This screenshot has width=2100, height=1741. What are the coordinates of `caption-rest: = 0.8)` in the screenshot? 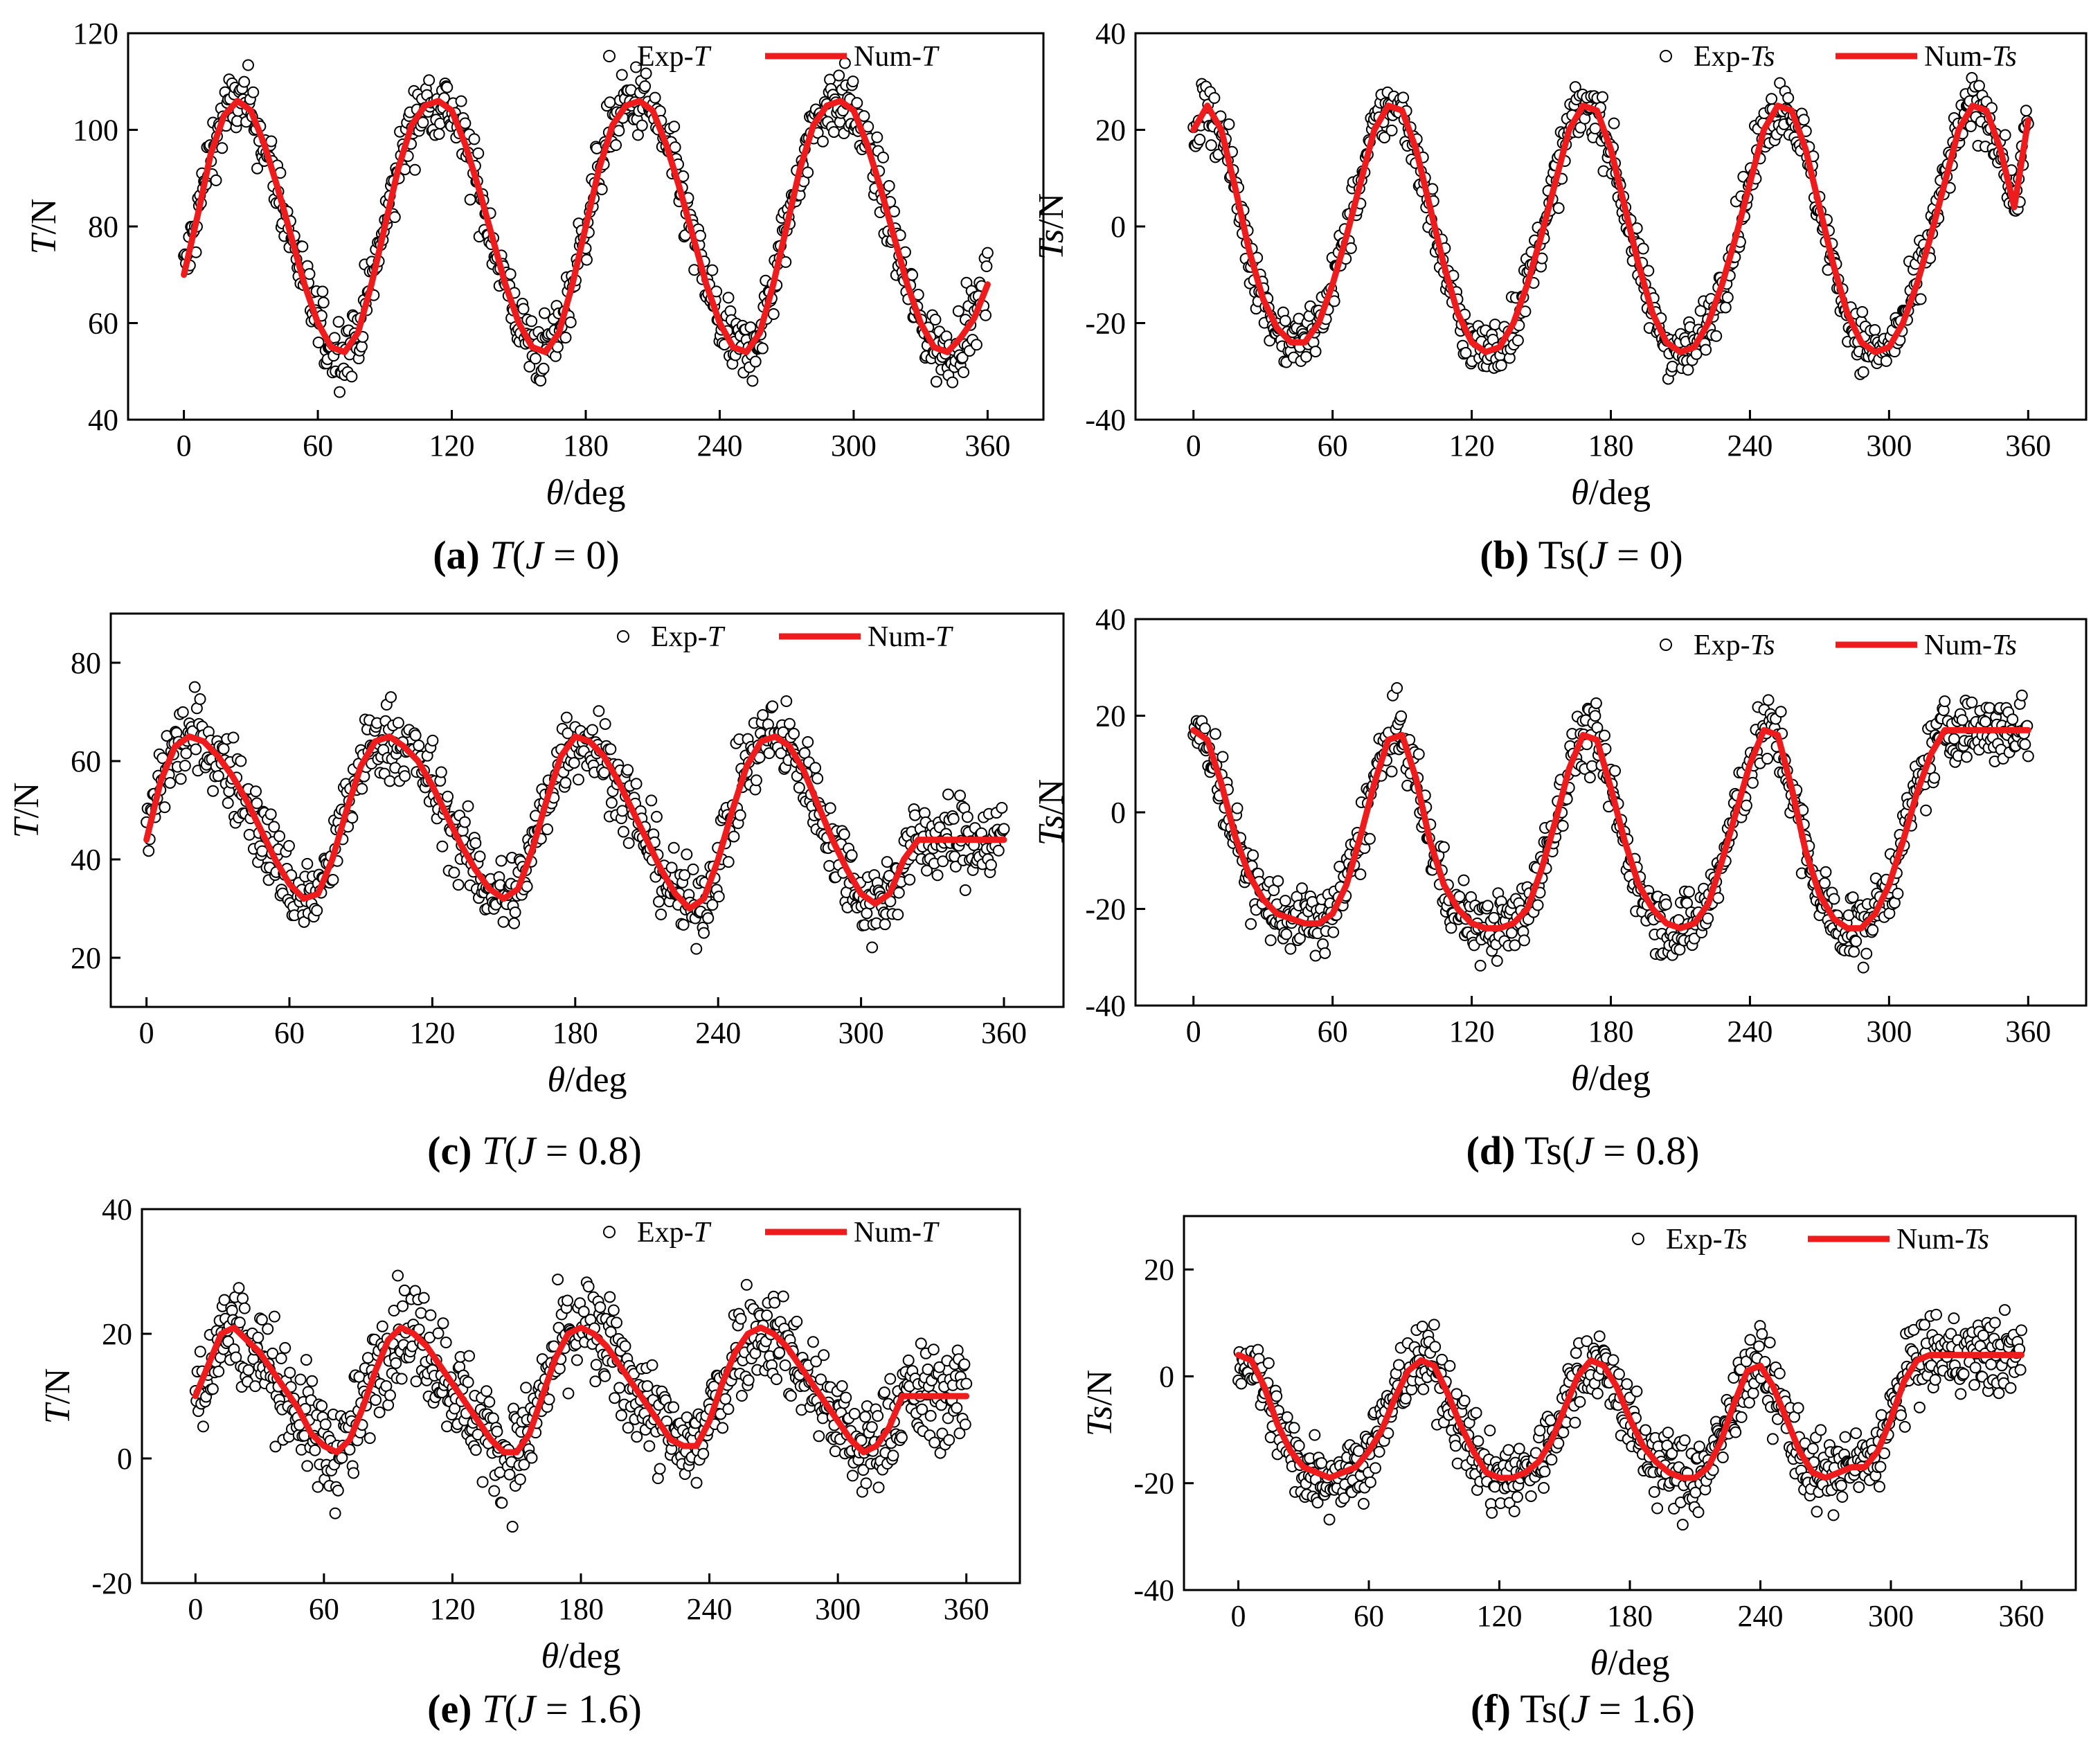 It's located at (1646, 1150).